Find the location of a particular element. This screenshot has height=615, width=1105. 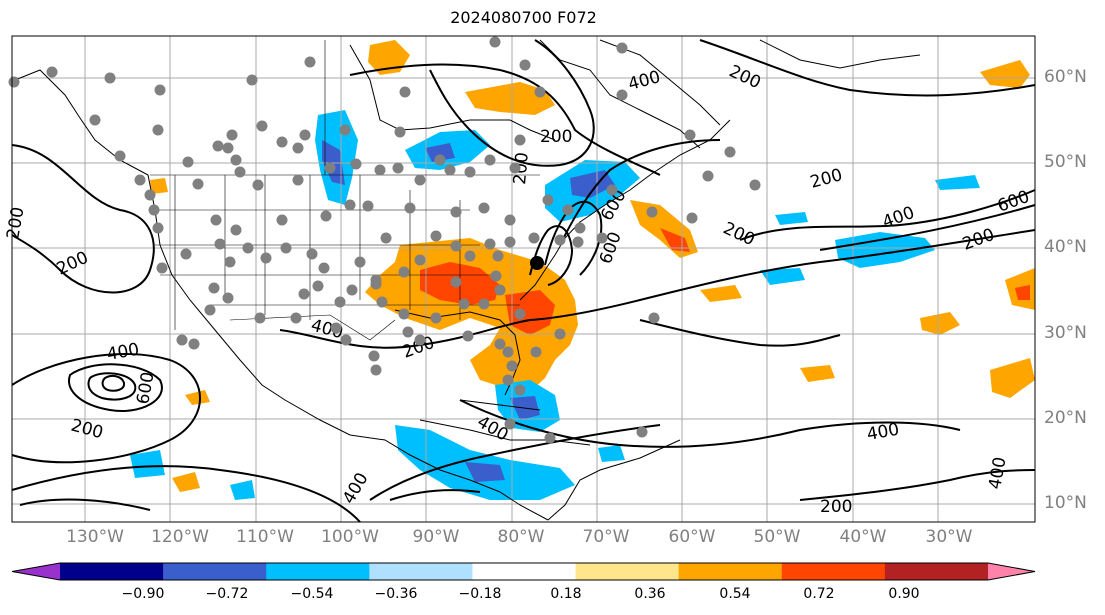

lat-label: 30°N is located at coordinates (1065, 333).